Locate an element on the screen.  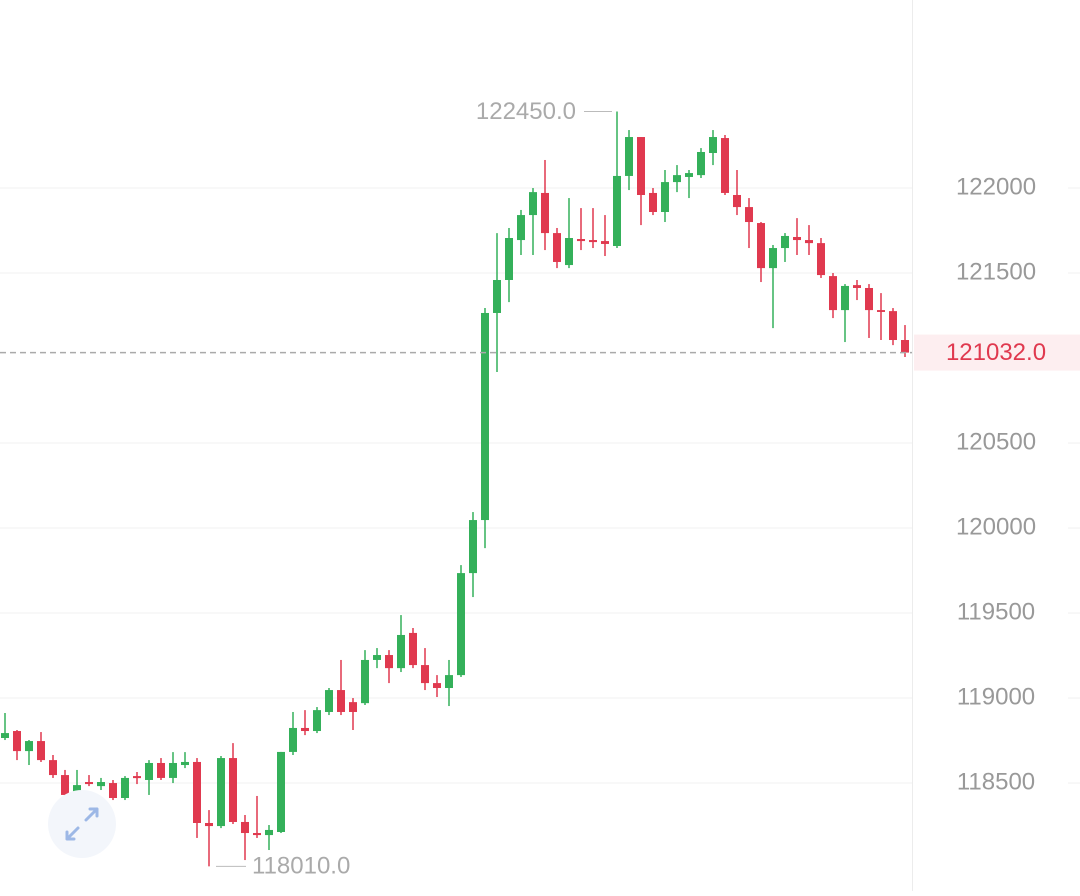
y-tick-label: 118500 is located at coordinates (996, 781).